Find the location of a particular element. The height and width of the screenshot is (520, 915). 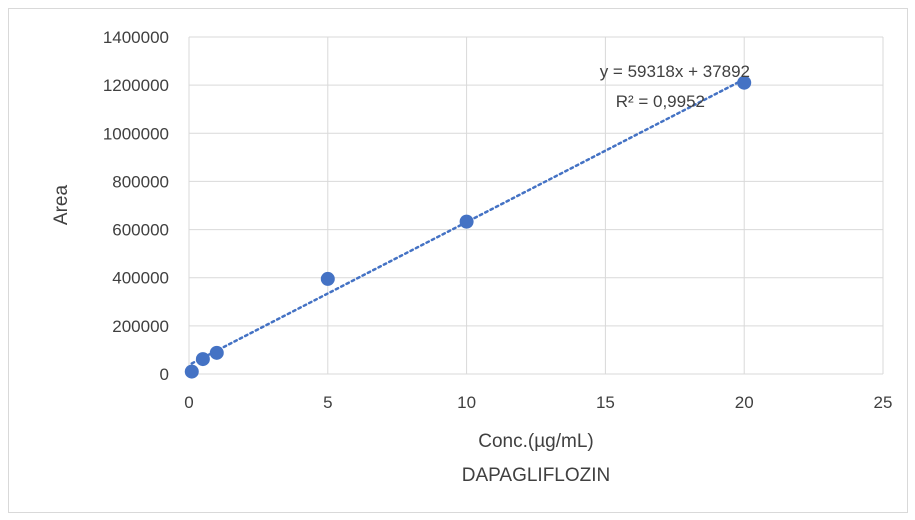

x-tick-label: 20 is located at coordinates (744, 402).